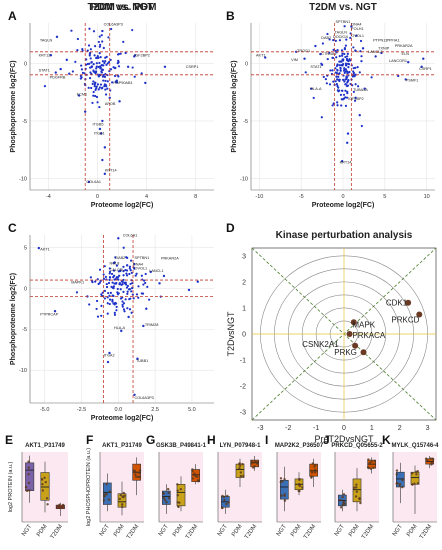 This screenshot has width=442, height=550. What do you see at coordinates (406, 54) in the screenshot?
I see `gene-label: ELN` at bounding box center [406, 54].